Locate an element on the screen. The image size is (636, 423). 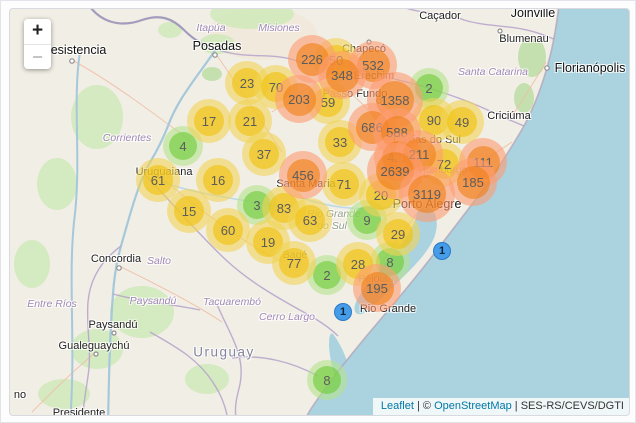
zoom-out-button: − is located at coordinates (37, 56).